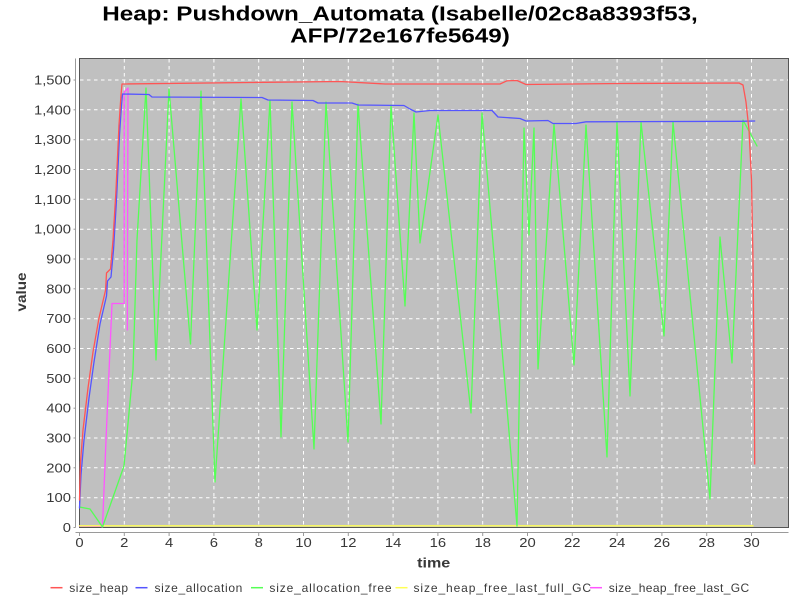 Image resolution: width=800 pixels, height=605 pixels. I want to click on svg-text: size_allocation, so click(199, 588).